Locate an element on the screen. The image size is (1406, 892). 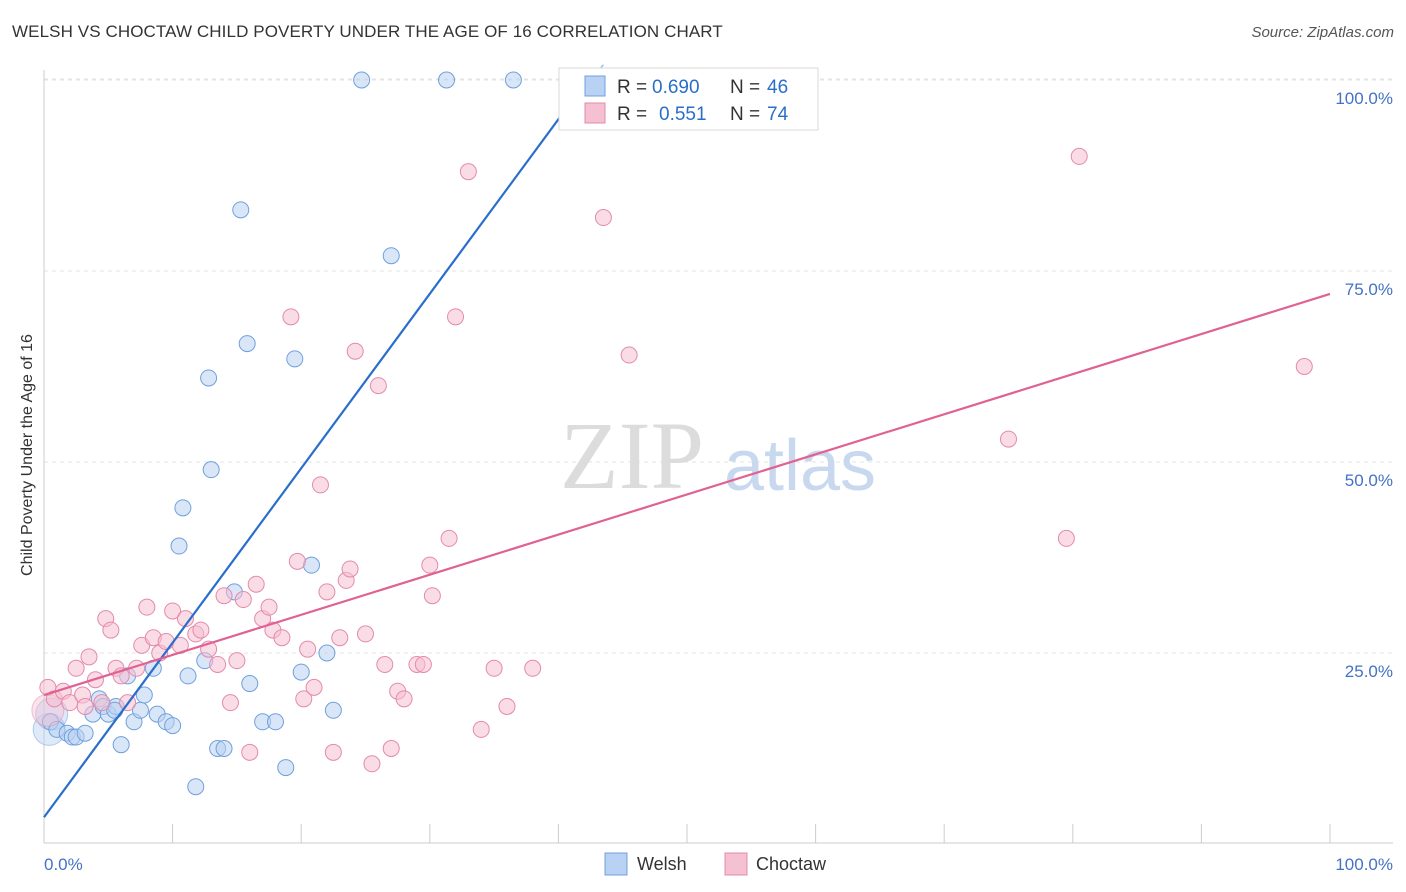
series-legend-swatch-choctaw is located at coordinates (736, 864).